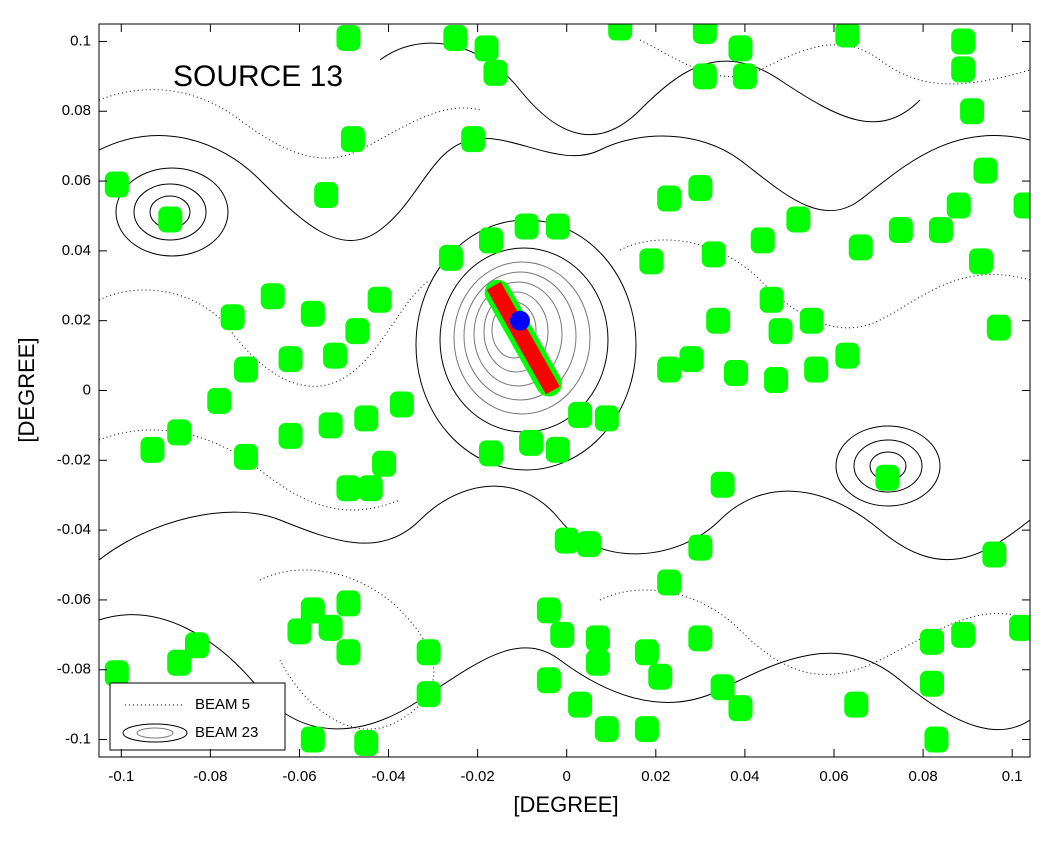 This screenshot has height=845, width=1052. Describe the element at coordinates (26, 389) in the screenshot. I see `y-axis-label: [DEGREE]` at that location.